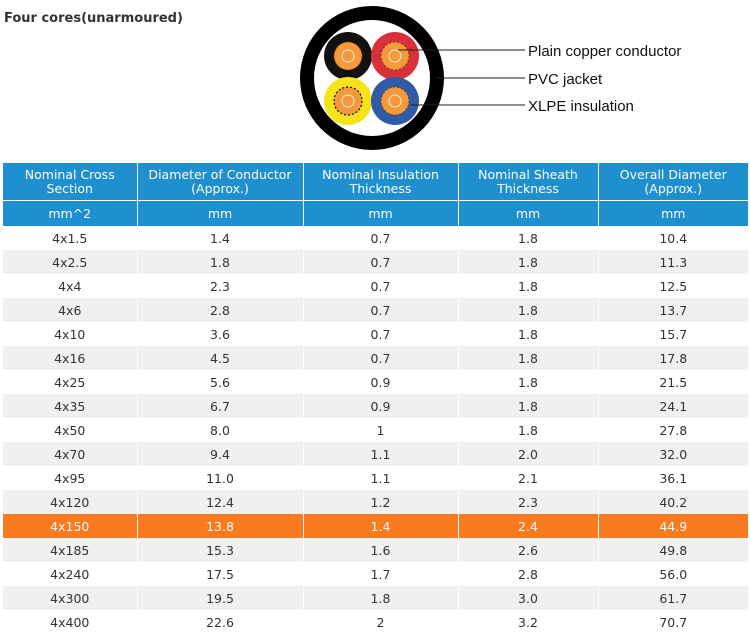  What do you see at coordinates (70, 213) in the screenshot?
I see `unit-cross-section: mm^2` at bounding box center [70, 213].